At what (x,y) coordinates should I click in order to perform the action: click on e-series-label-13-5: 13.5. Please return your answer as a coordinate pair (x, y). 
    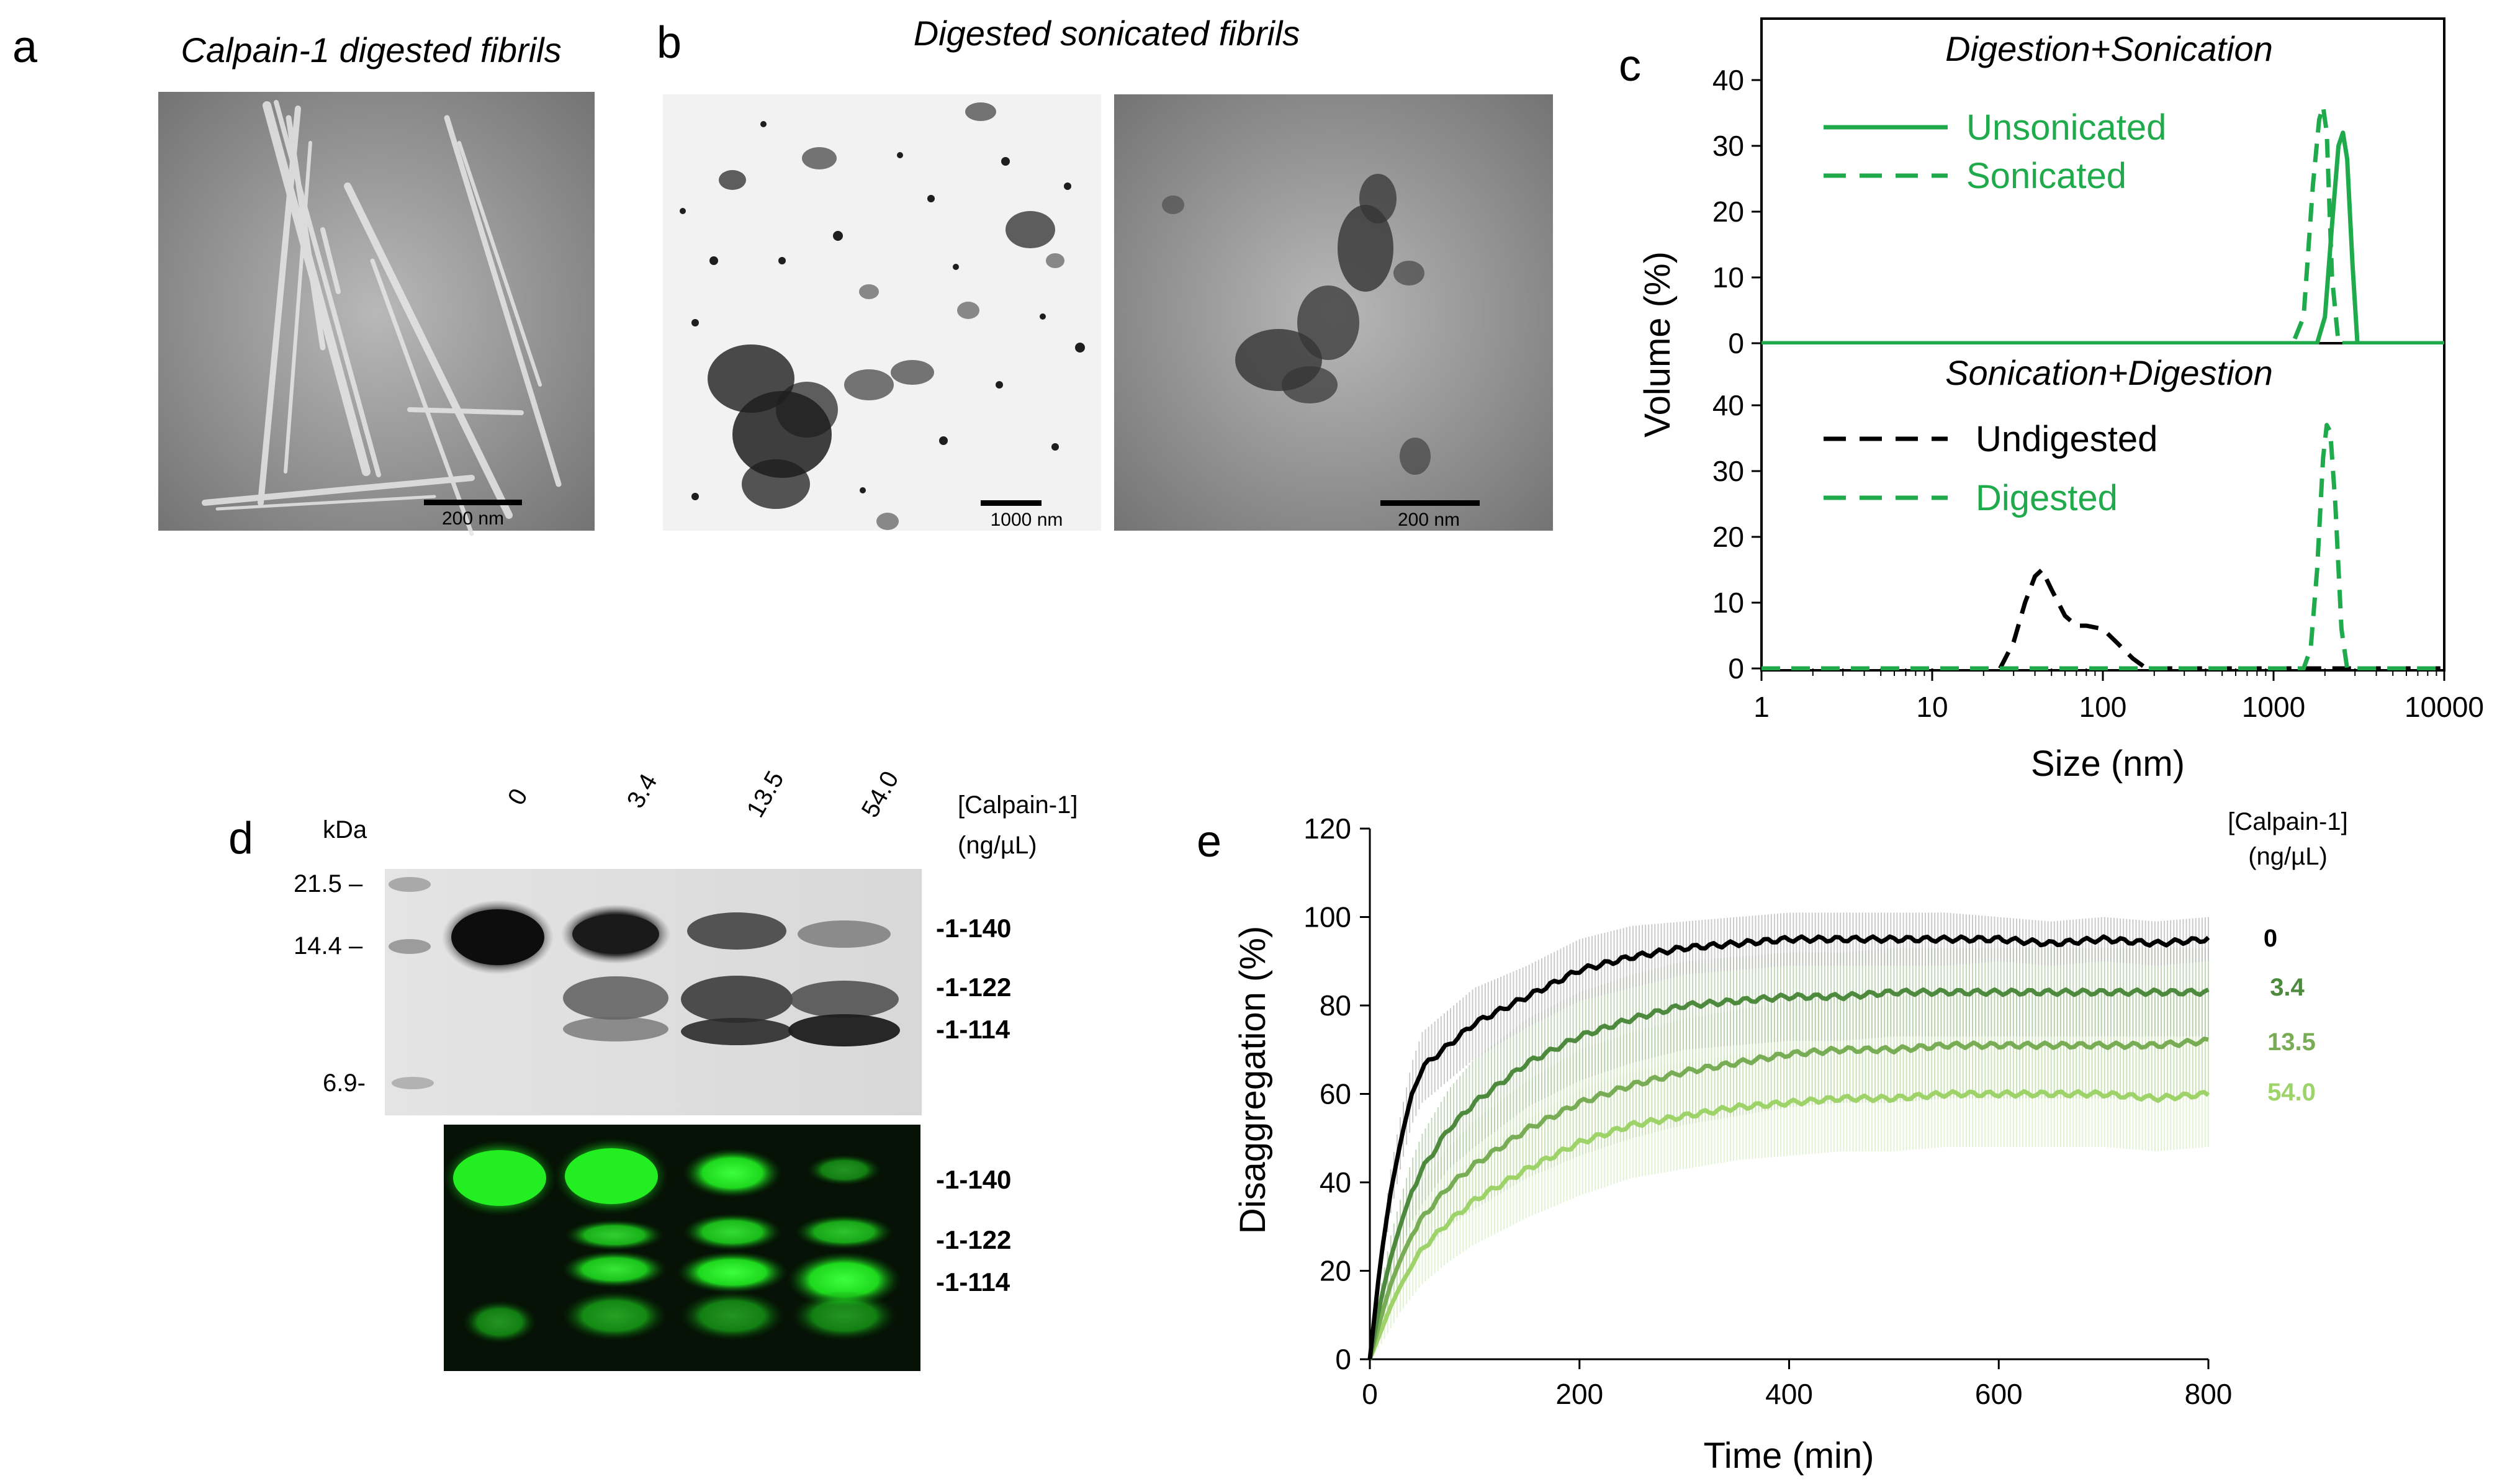
    Looking at the image, I should click on (2291, 1042).